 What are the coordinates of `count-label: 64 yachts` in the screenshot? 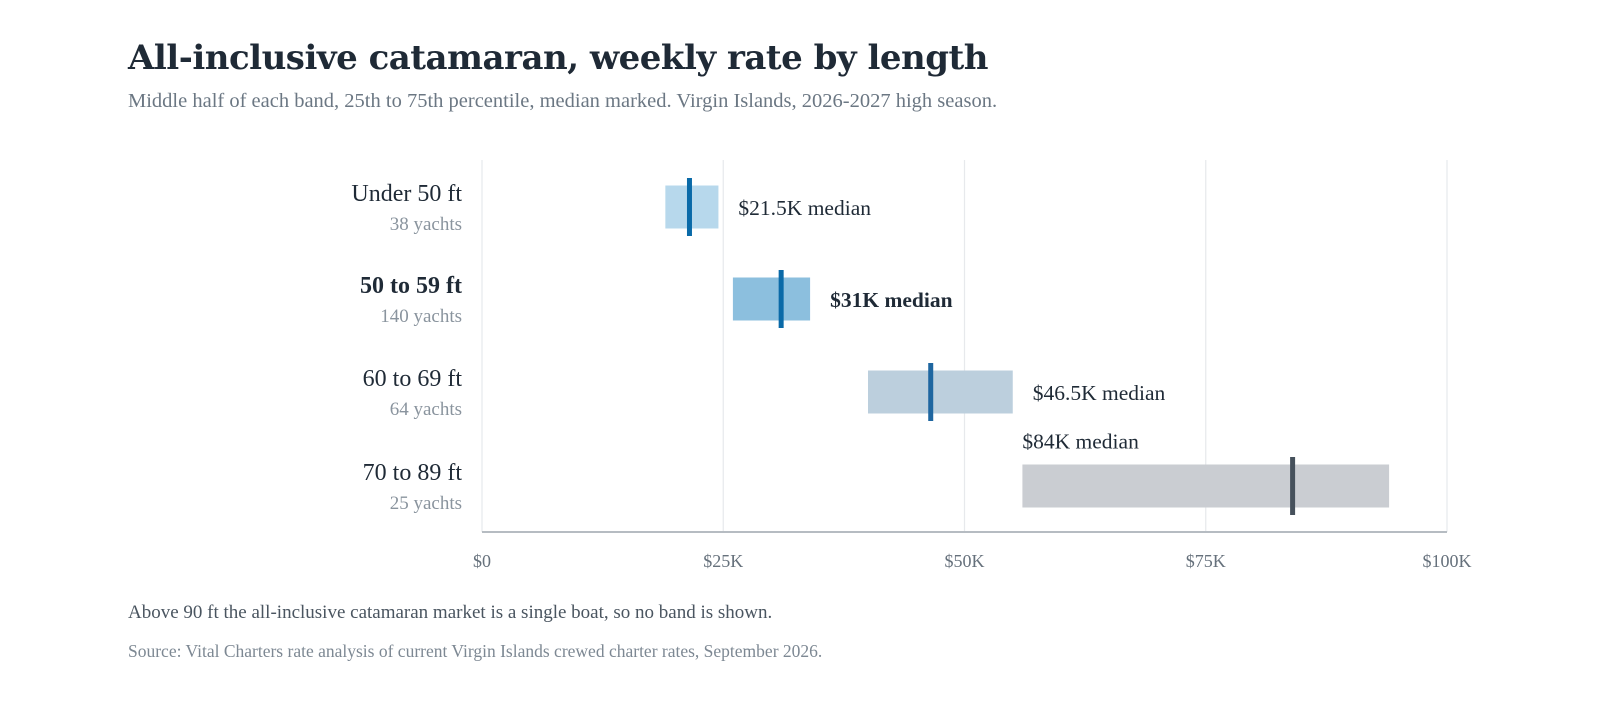 It's located at (426, 409).